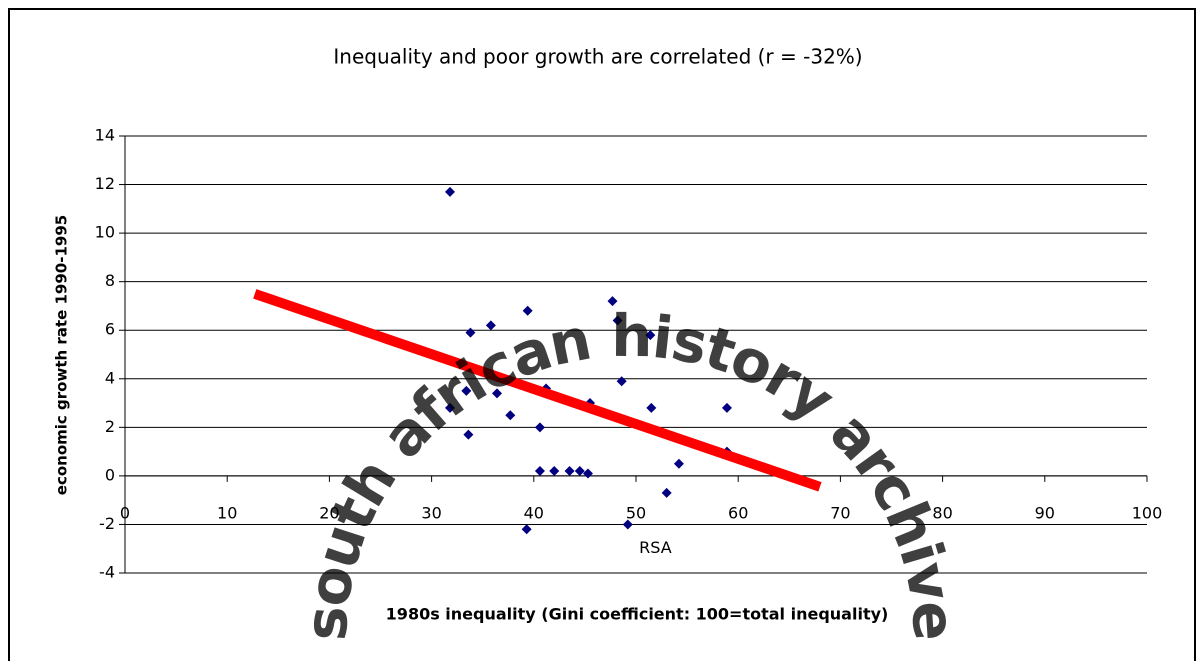 The image size is (1197, 661). I want to click on x-tick-label: 30, so click(431, 512).